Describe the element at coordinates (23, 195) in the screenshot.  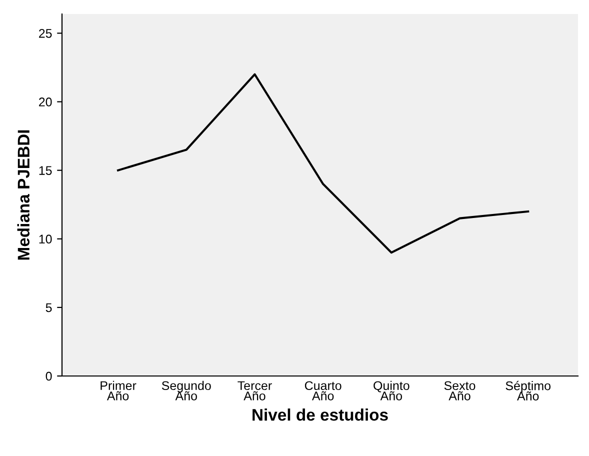
I see `y-axis-title: Mediana PJEBDI` at that location.